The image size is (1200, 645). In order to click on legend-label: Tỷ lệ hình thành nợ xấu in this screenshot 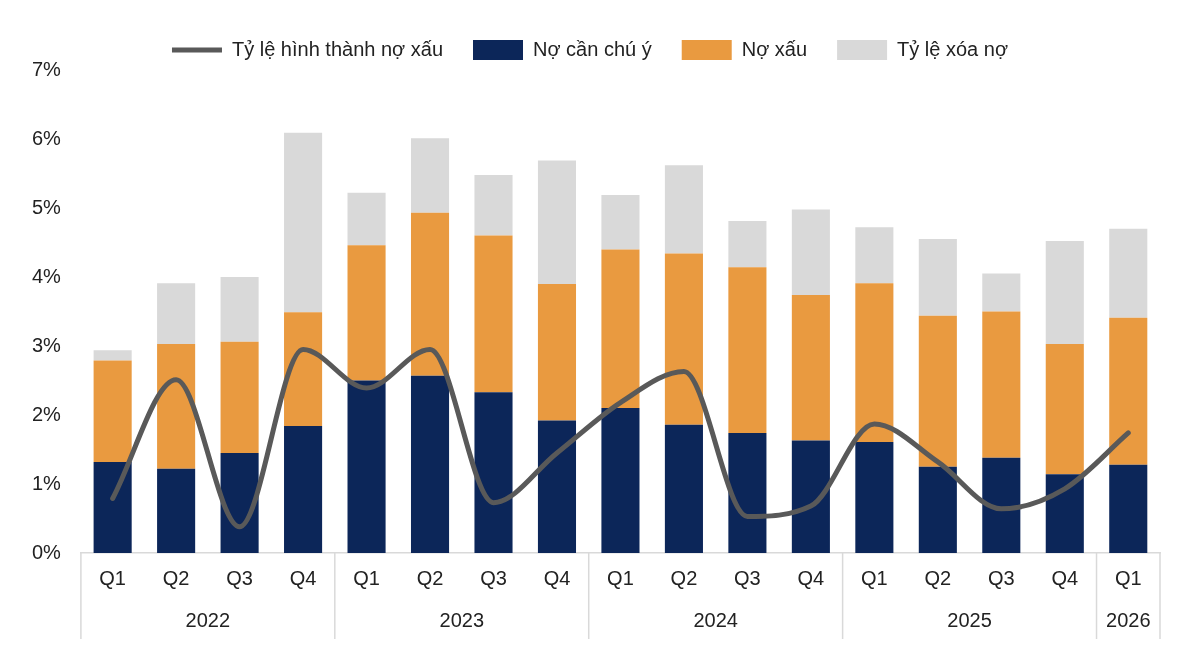, I will do `click(337, 48)`.